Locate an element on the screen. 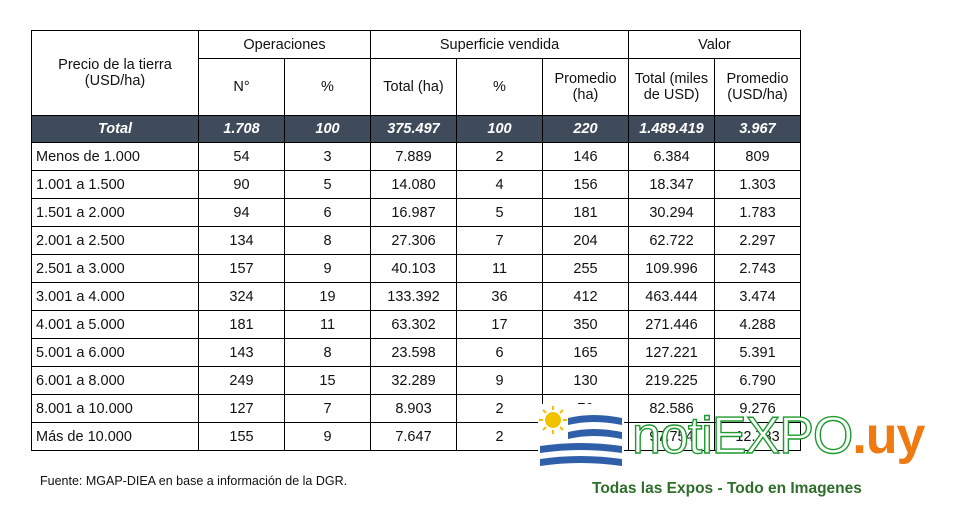 Image resolution: width=980 pixels, height=516 pixels. total-cell: 375.497 is located at coordinates (413, 129).